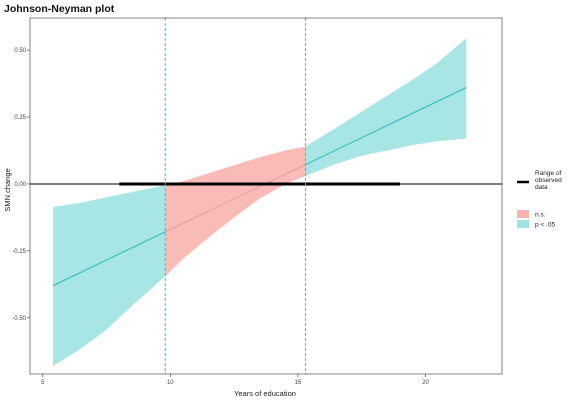  Describe the element at coordinates (540, 215) in the screenshot. I see `legend-label-ns: n.s.` at that location.